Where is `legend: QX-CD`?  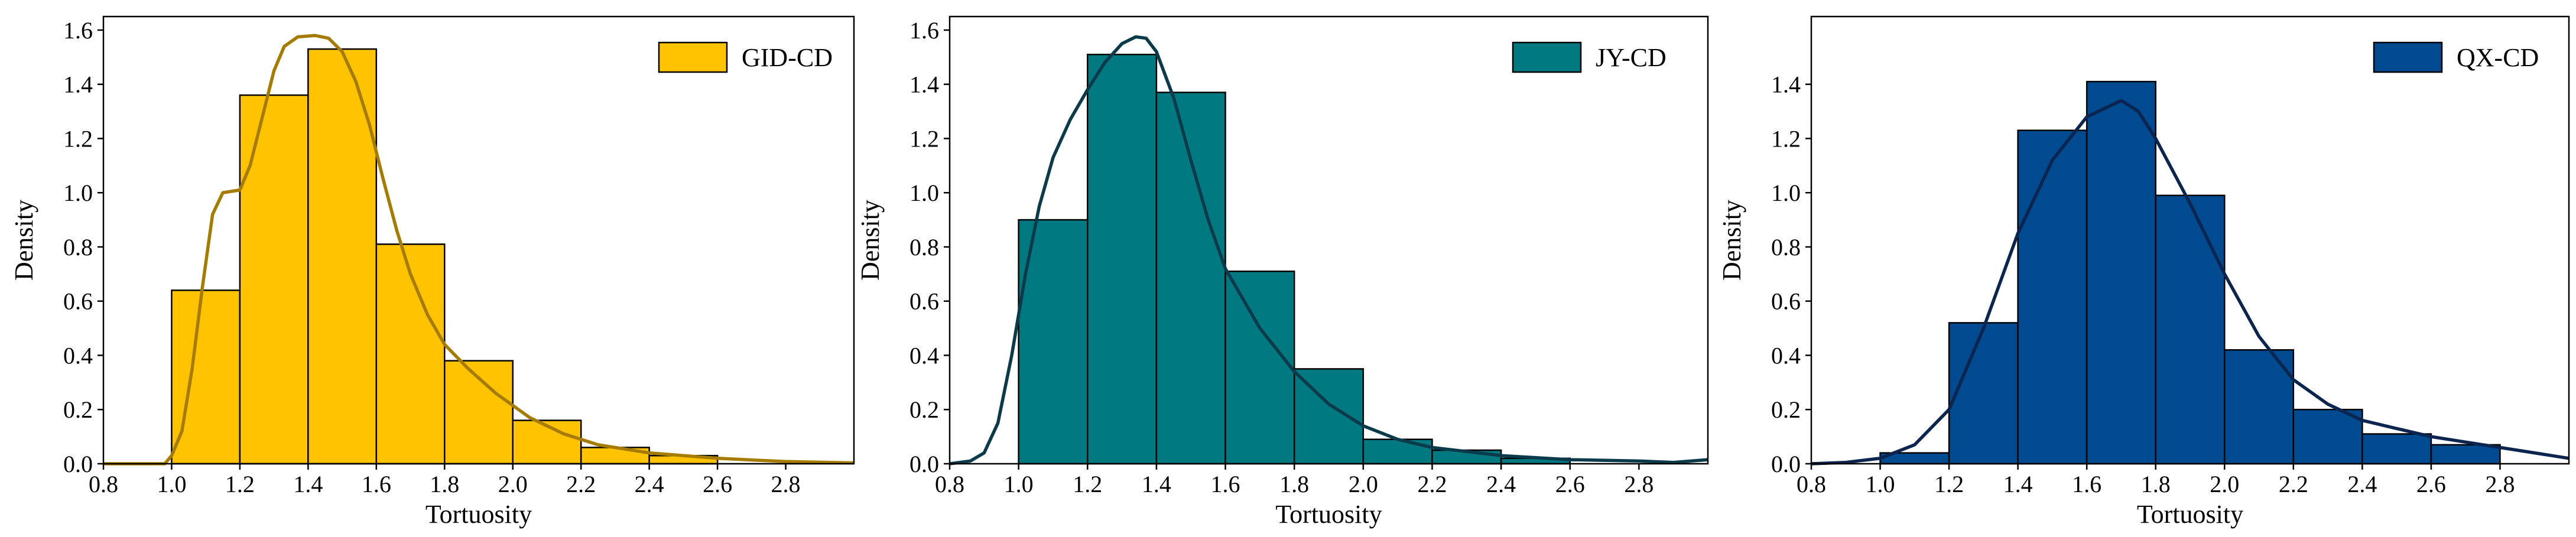
legend: QX-CD is located at coordinates (2456, 57).